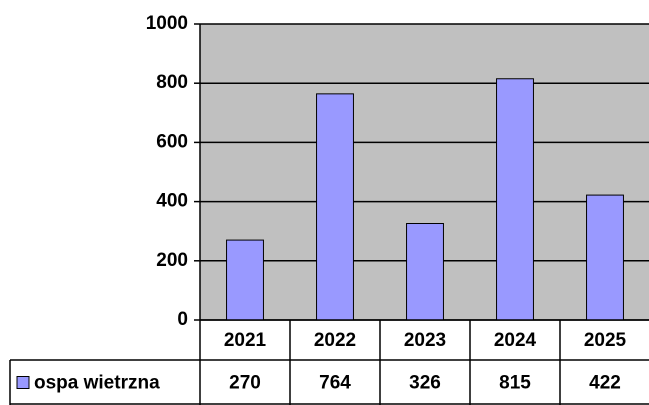  Describe the element at coordinates (515, 383) in the screenshot. I see `table-value: 815` at that location.